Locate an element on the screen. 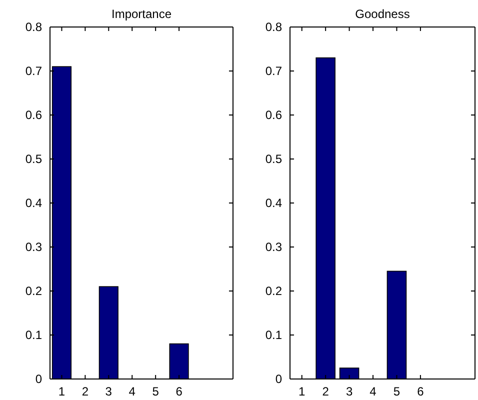 The image size is (478, 400). chart-title: Importance is located at coordinates (141, 14).